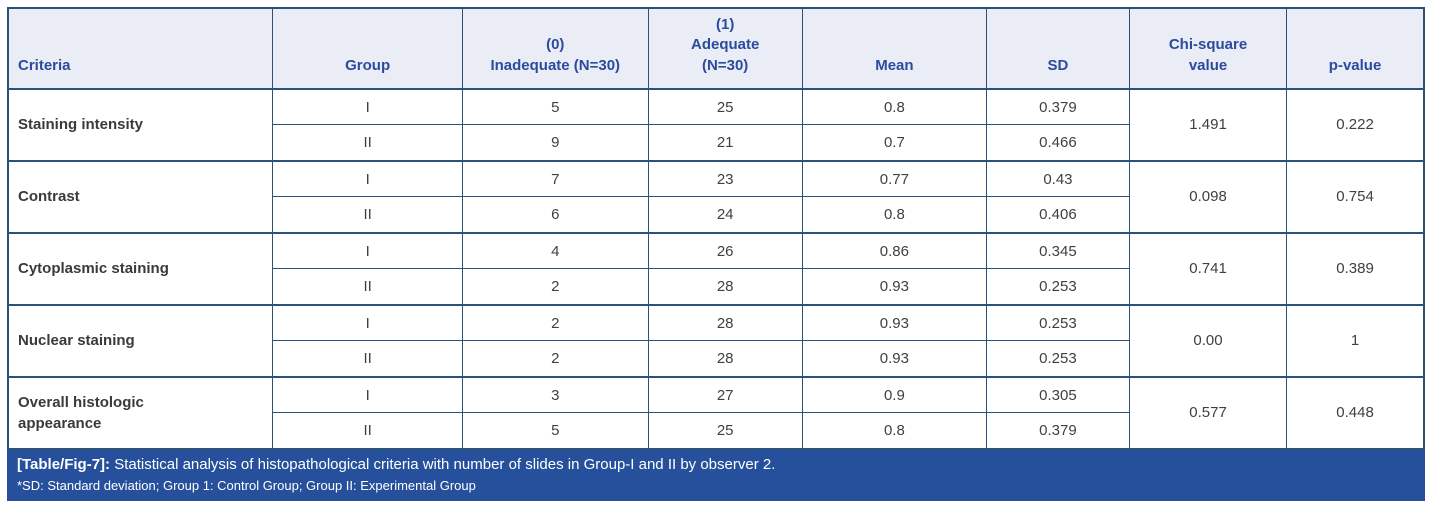  What do you see at coordinates (1355, 124) in the screenshot?
I see `cell-p-value: 0.222` at bounding box center [1355, 124].